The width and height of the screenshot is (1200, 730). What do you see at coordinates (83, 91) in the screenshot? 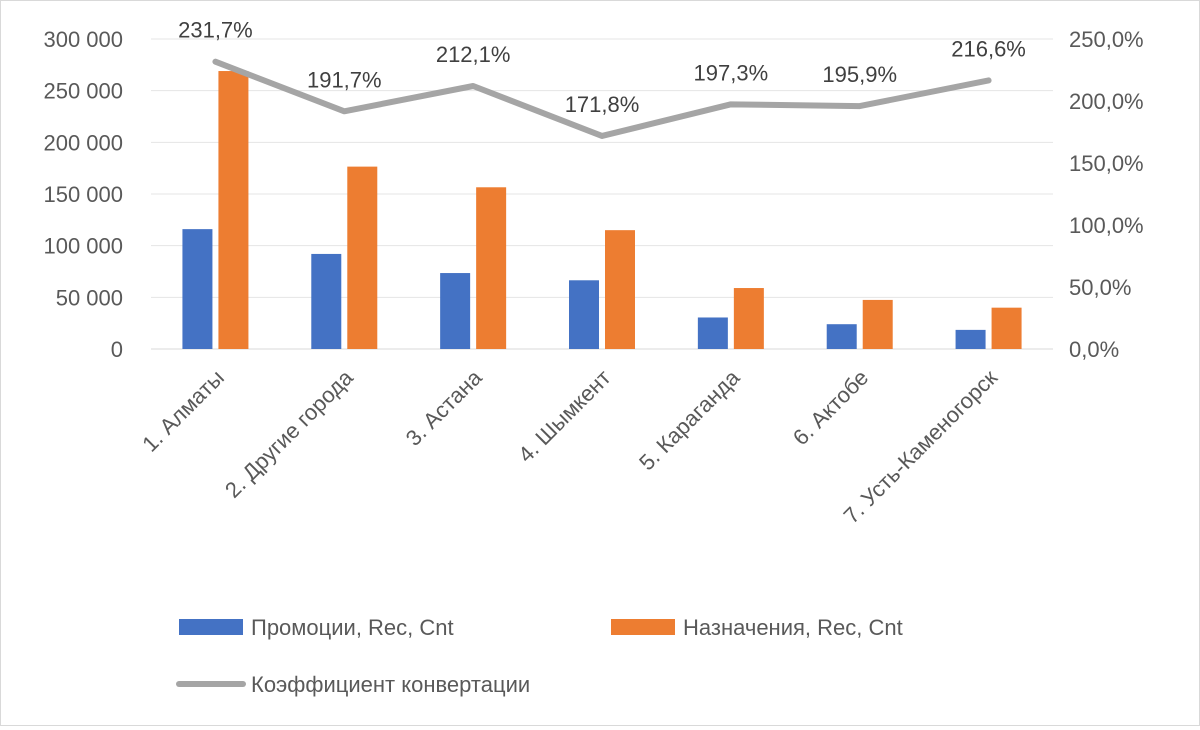
I see `y-left-tick-label: 250 000` at bounding box center [83, 91].